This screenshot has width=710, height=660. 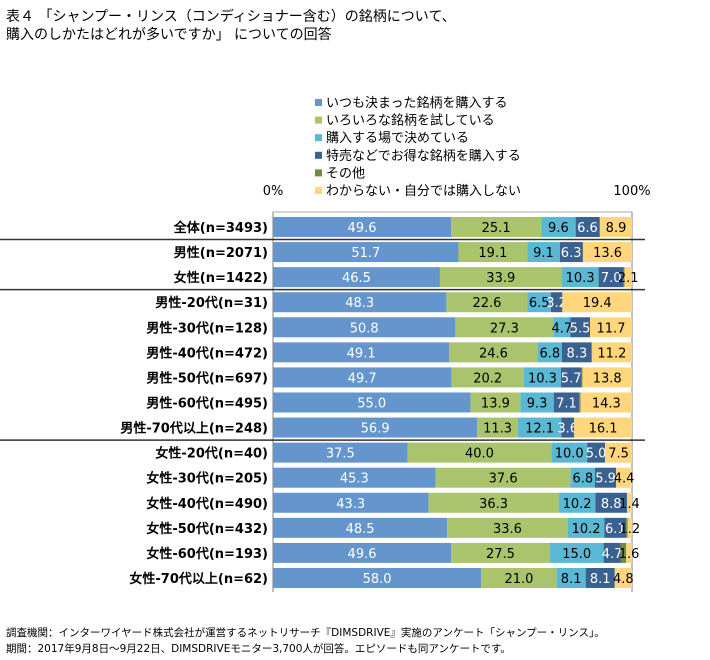 I want to click on legend-label: 購入する場で決めている, so click(x=397, y=138).